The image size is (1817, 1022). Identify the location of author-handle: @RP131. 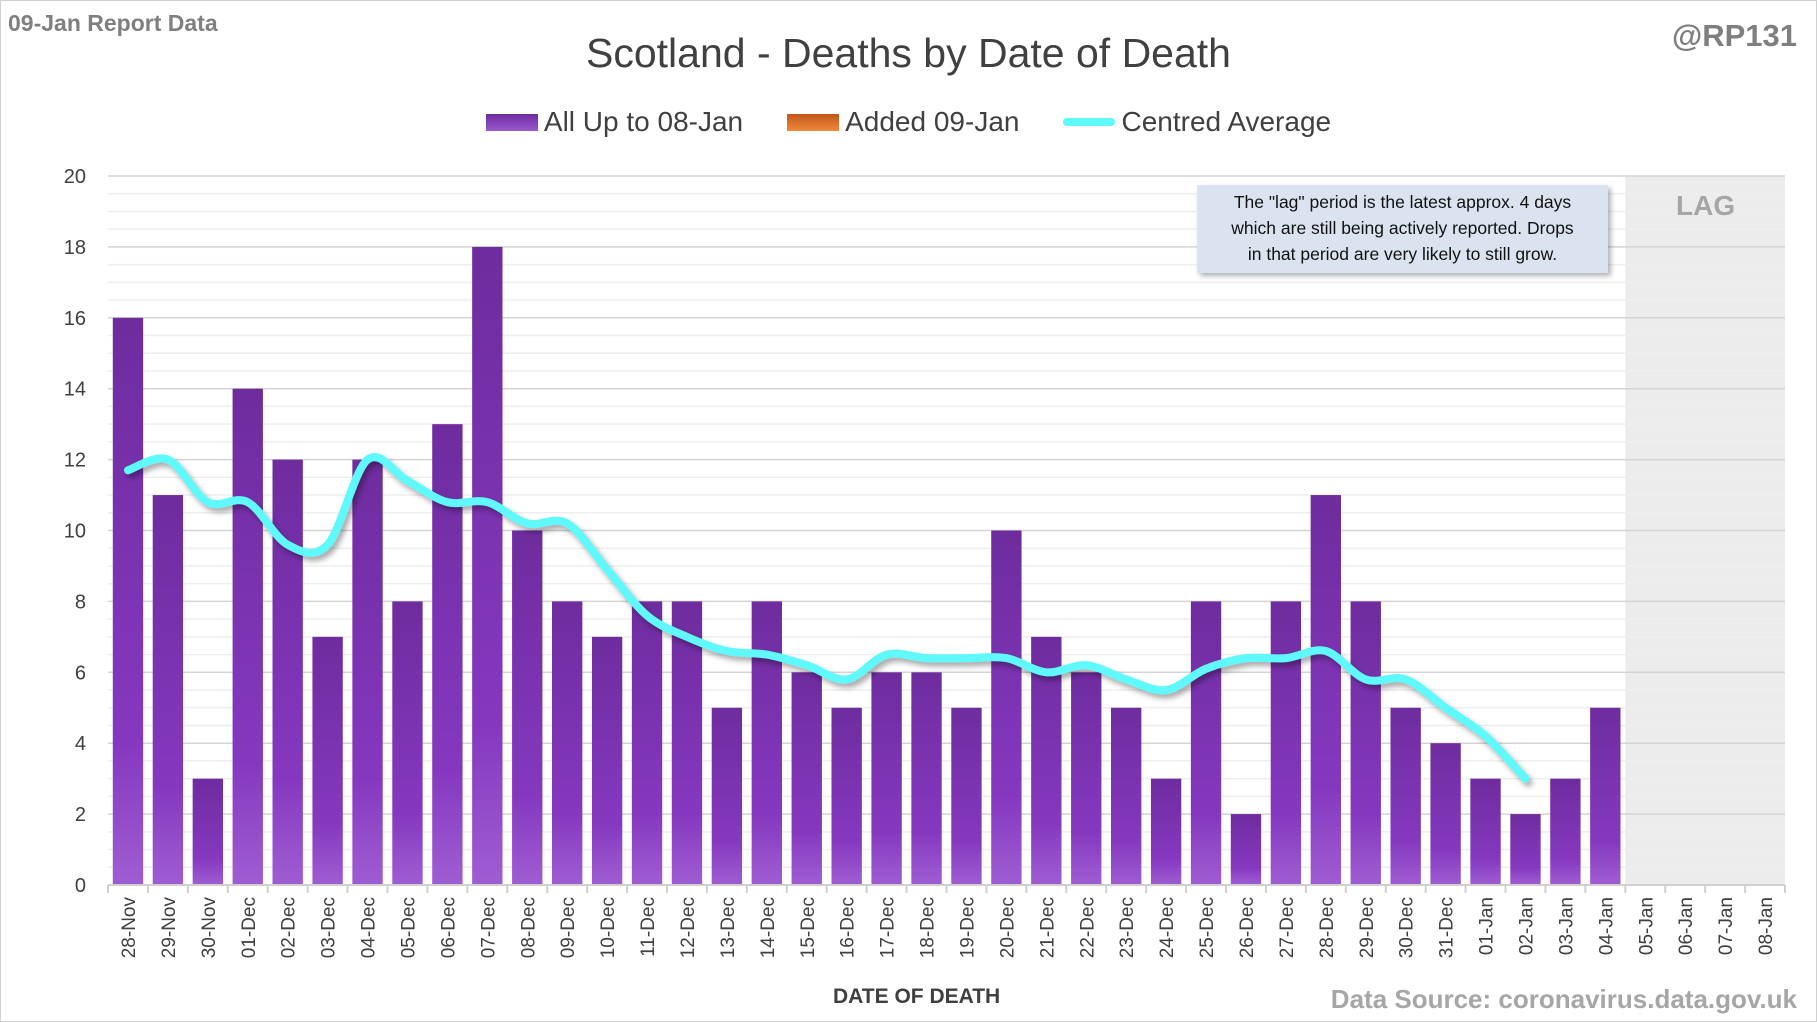
(1734, 35).